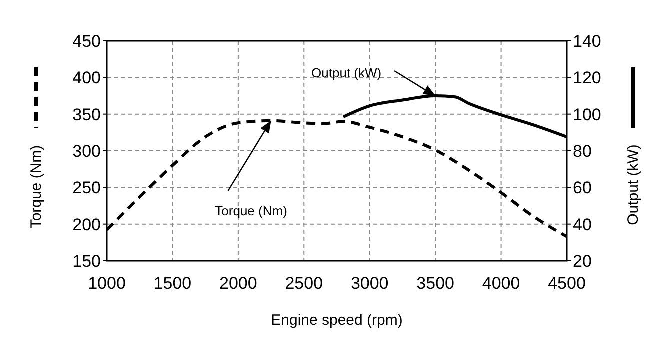 The image size is (664, 347). Describe the element at coordinates (86, 78) in the screenshot. I see `y-tick-label: 400` at that location.